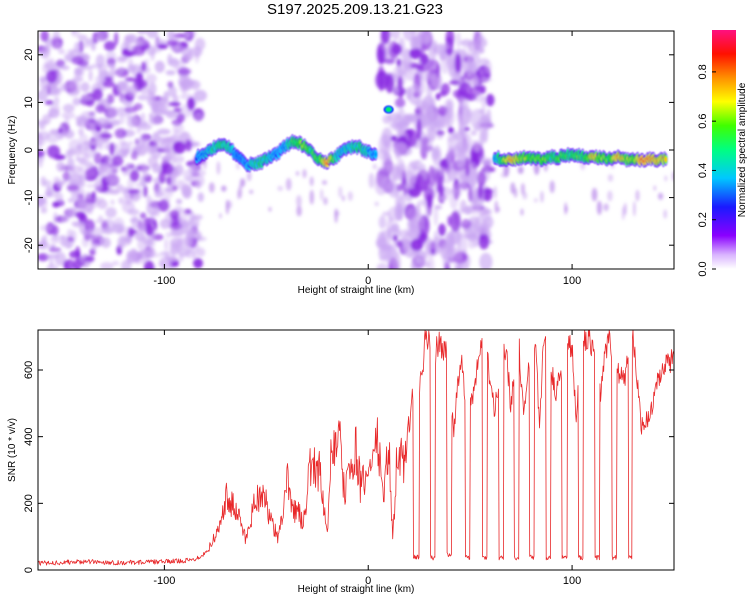 Image resolution: width=750 pixels, height=600 pixels. Describe the element at coordinates (29, 503) in the screenshot. I see `y-tick-label: 200` at that location.